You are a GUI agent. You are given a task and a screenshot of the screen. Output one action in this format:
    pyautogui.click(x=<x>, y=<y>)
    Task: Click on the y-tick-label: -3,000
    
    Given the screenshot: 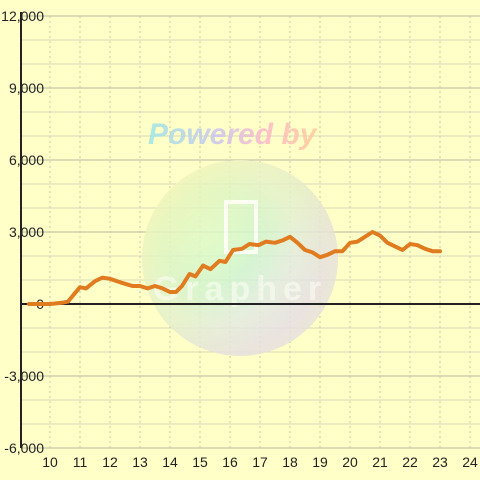 What is the action you would take?
    pyautogui.click(x=24, y=376)
    